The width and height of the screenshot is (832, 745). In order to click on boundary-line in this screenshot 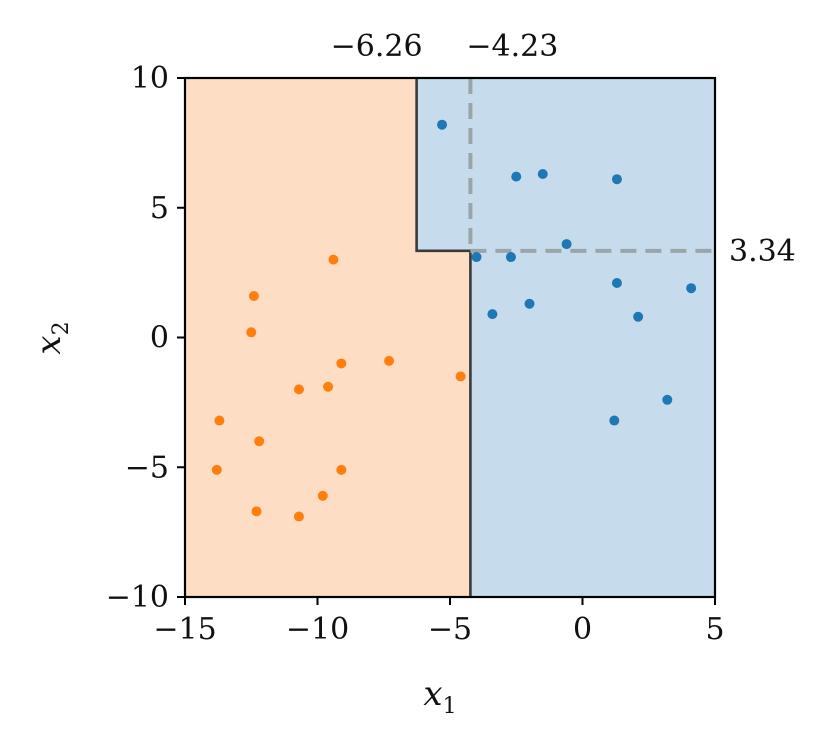, I will do `click(443, 337)`.